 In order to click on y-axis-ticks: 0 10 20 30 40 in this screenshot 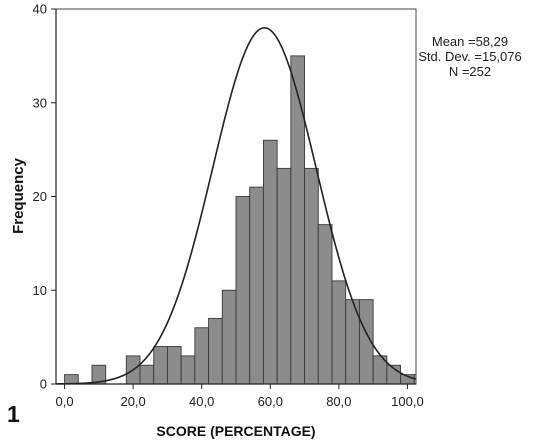, I will do `click(44, 197)`.